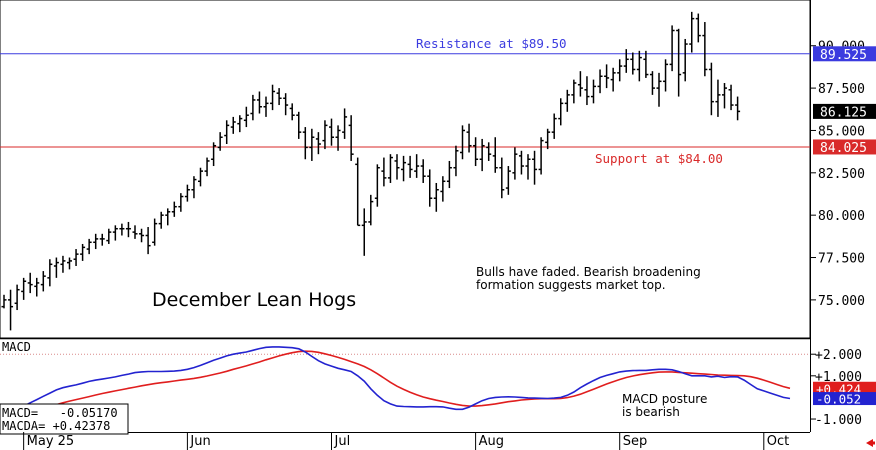  What do you see at coordinates (16, 347) in the screenshot?
I see `macd-panel-title: MACD` at bounding box center [16, 347].